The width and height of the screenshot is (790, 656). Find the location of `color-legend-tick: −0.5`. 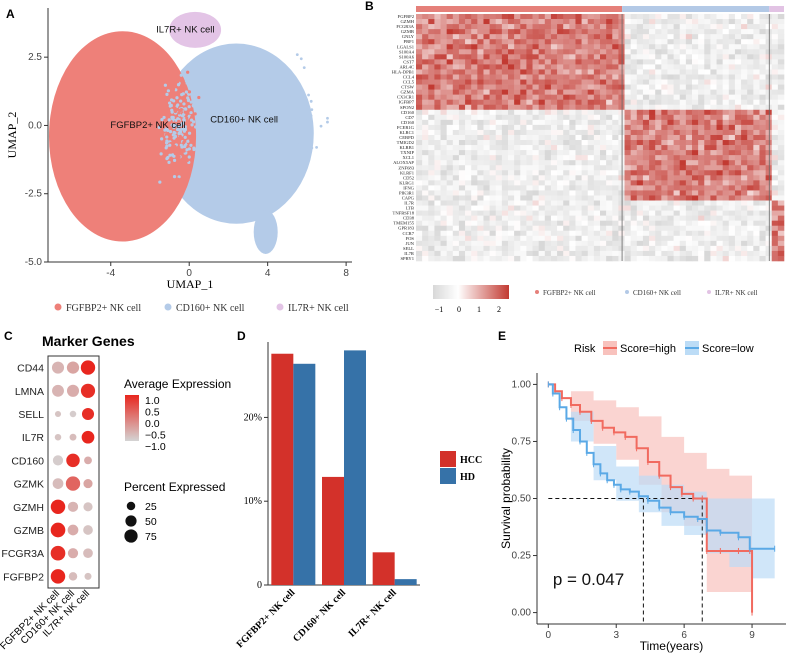

color-legend-tick: −0.5 is located at coordinates (155, 436).